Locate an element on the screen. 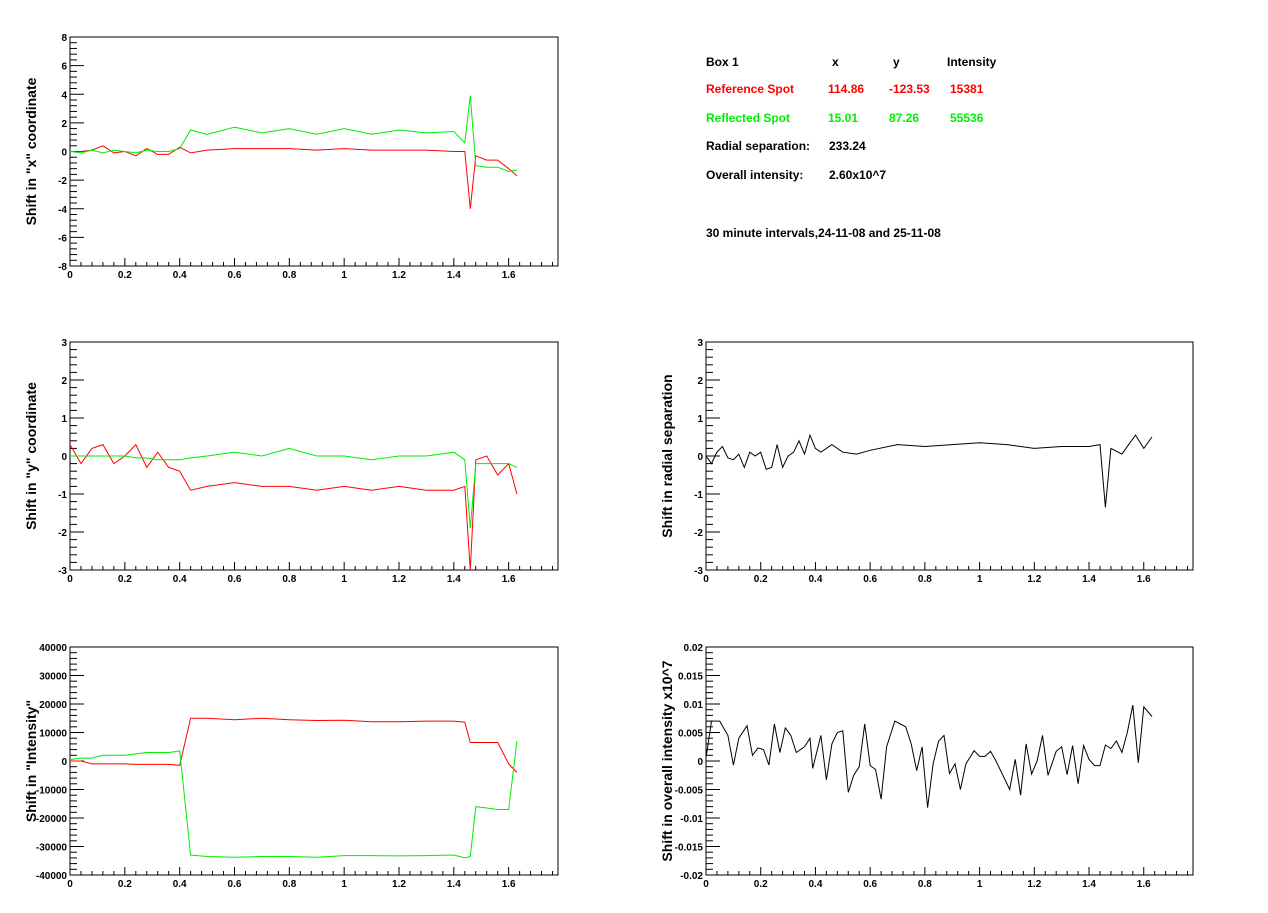 The width and height of the screenshot is (1268, 913). info-header-intensity: Intensity is located at coordinates (972, 62).